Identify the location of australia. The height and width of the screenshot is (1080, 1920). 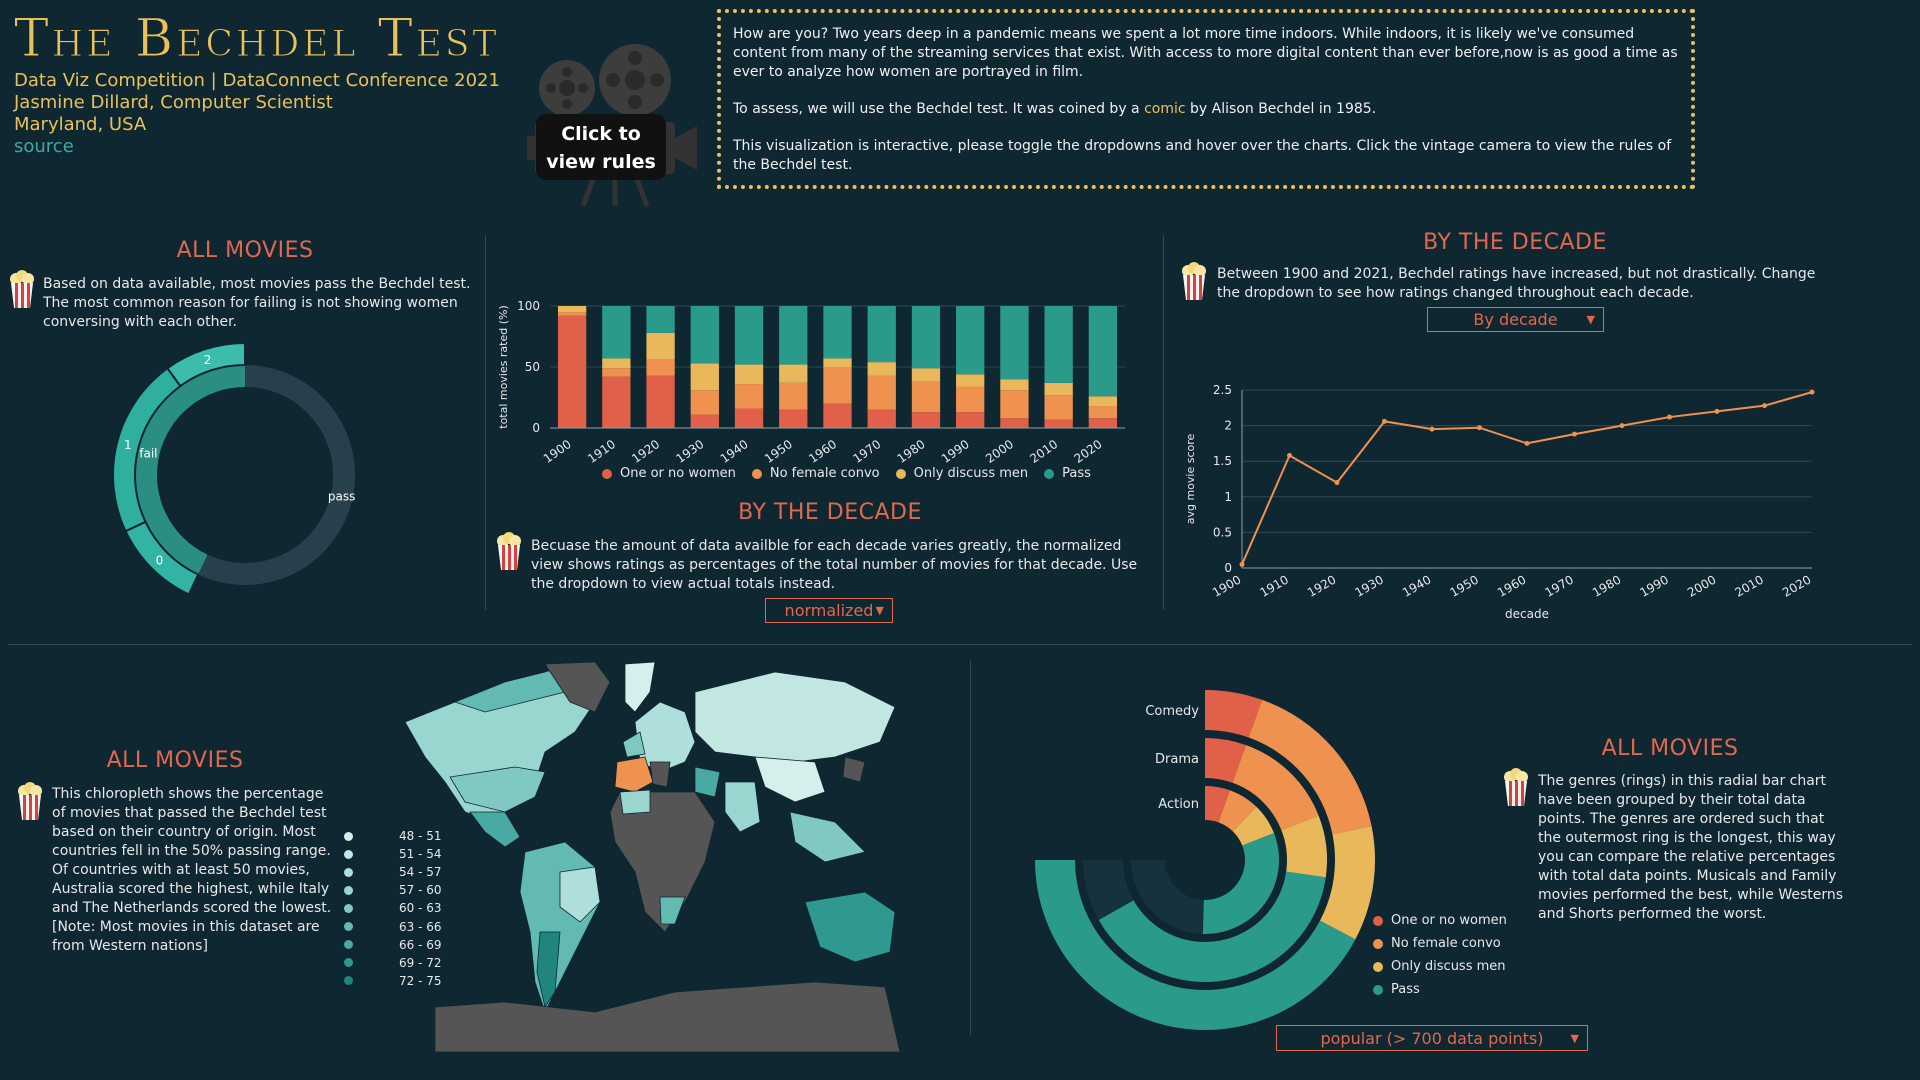
(850, 927).